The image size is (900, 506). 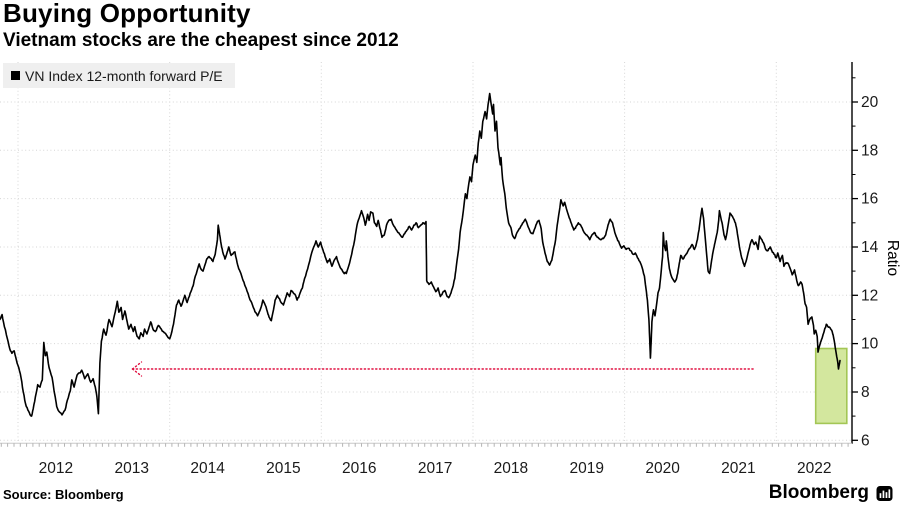 What do you see at coordinates (56, 468) in the screenshot?
I see `x-tick-label: 2012` at bounding box center [56, 468].